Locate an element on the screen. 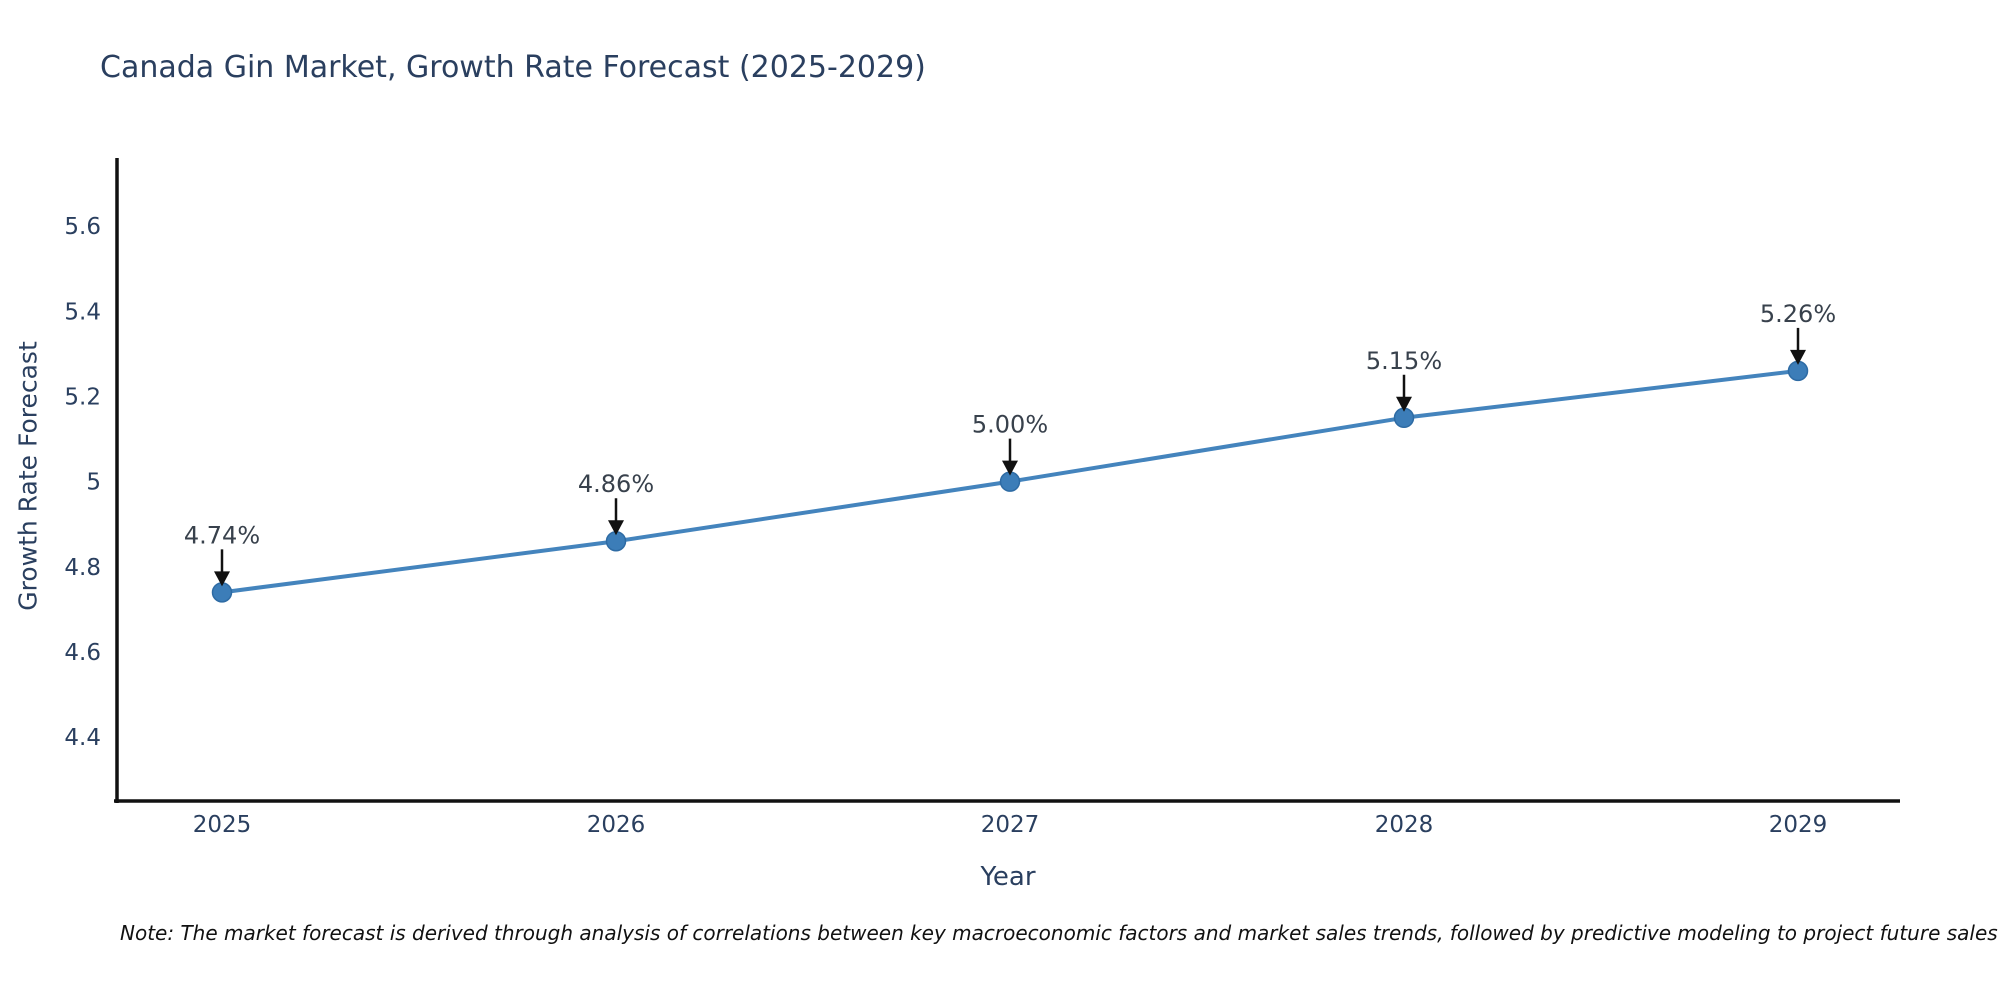 Image resolution: width=2000 pixels, height=1000 pixels. y-tick-label: 5.2 is located at coordinates (82, 397).